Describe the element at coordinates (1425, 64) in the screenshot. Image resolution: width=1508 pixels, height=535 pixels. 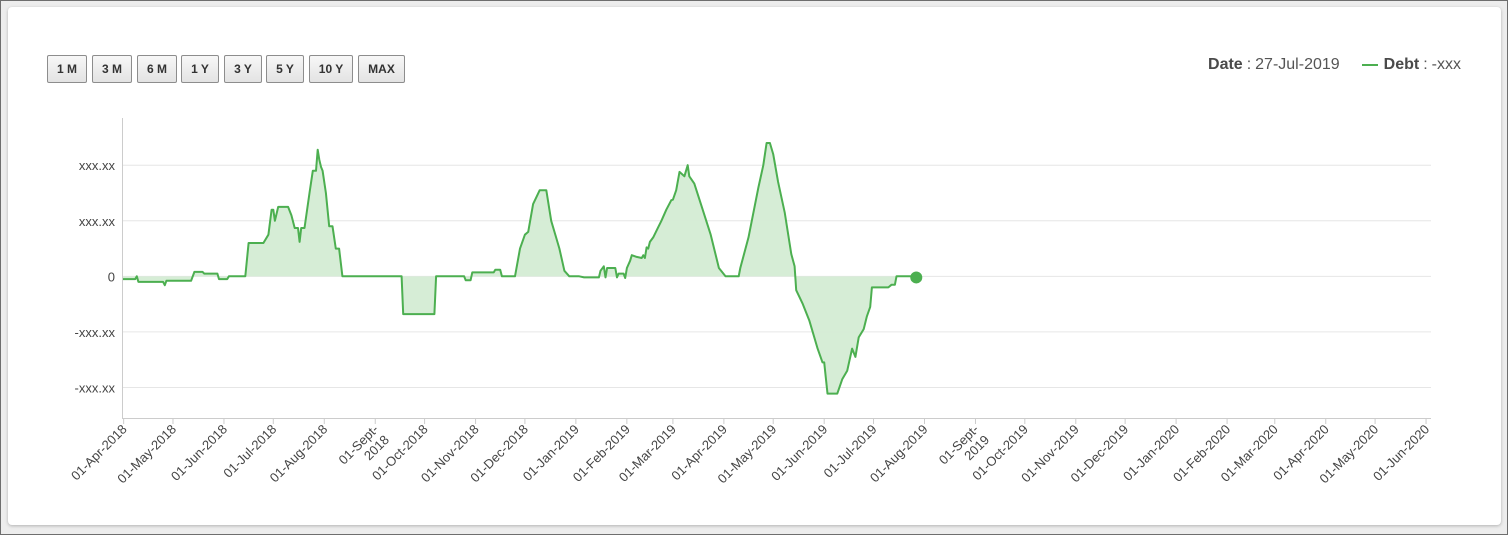
I see `tooltip-colon-2: :` at that location.